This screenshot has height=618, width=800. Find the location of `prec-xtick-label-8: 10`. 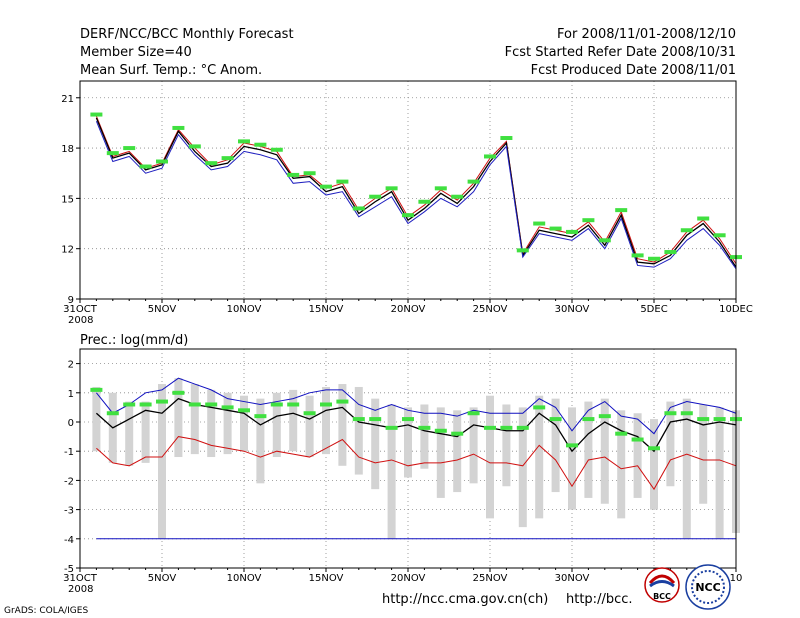

prec-xtick-label-8: 10 is located at coordinates (736, 578).